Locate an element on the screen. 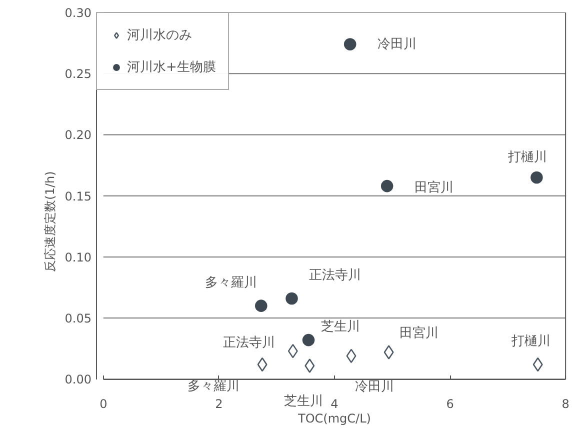 This screenshot has height=437, width=581. x-tick-label: 4 is located at coordinates (334, 404).